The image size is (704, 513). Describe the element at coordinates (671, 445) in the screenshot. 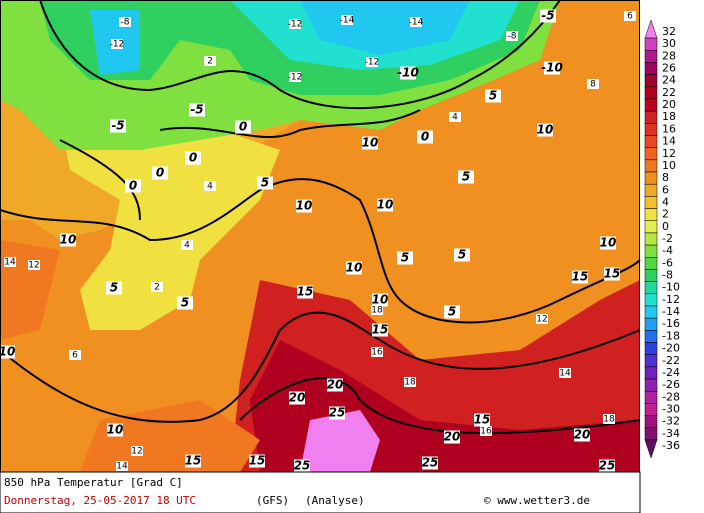

I see `colorbar-label: -36` at that location.